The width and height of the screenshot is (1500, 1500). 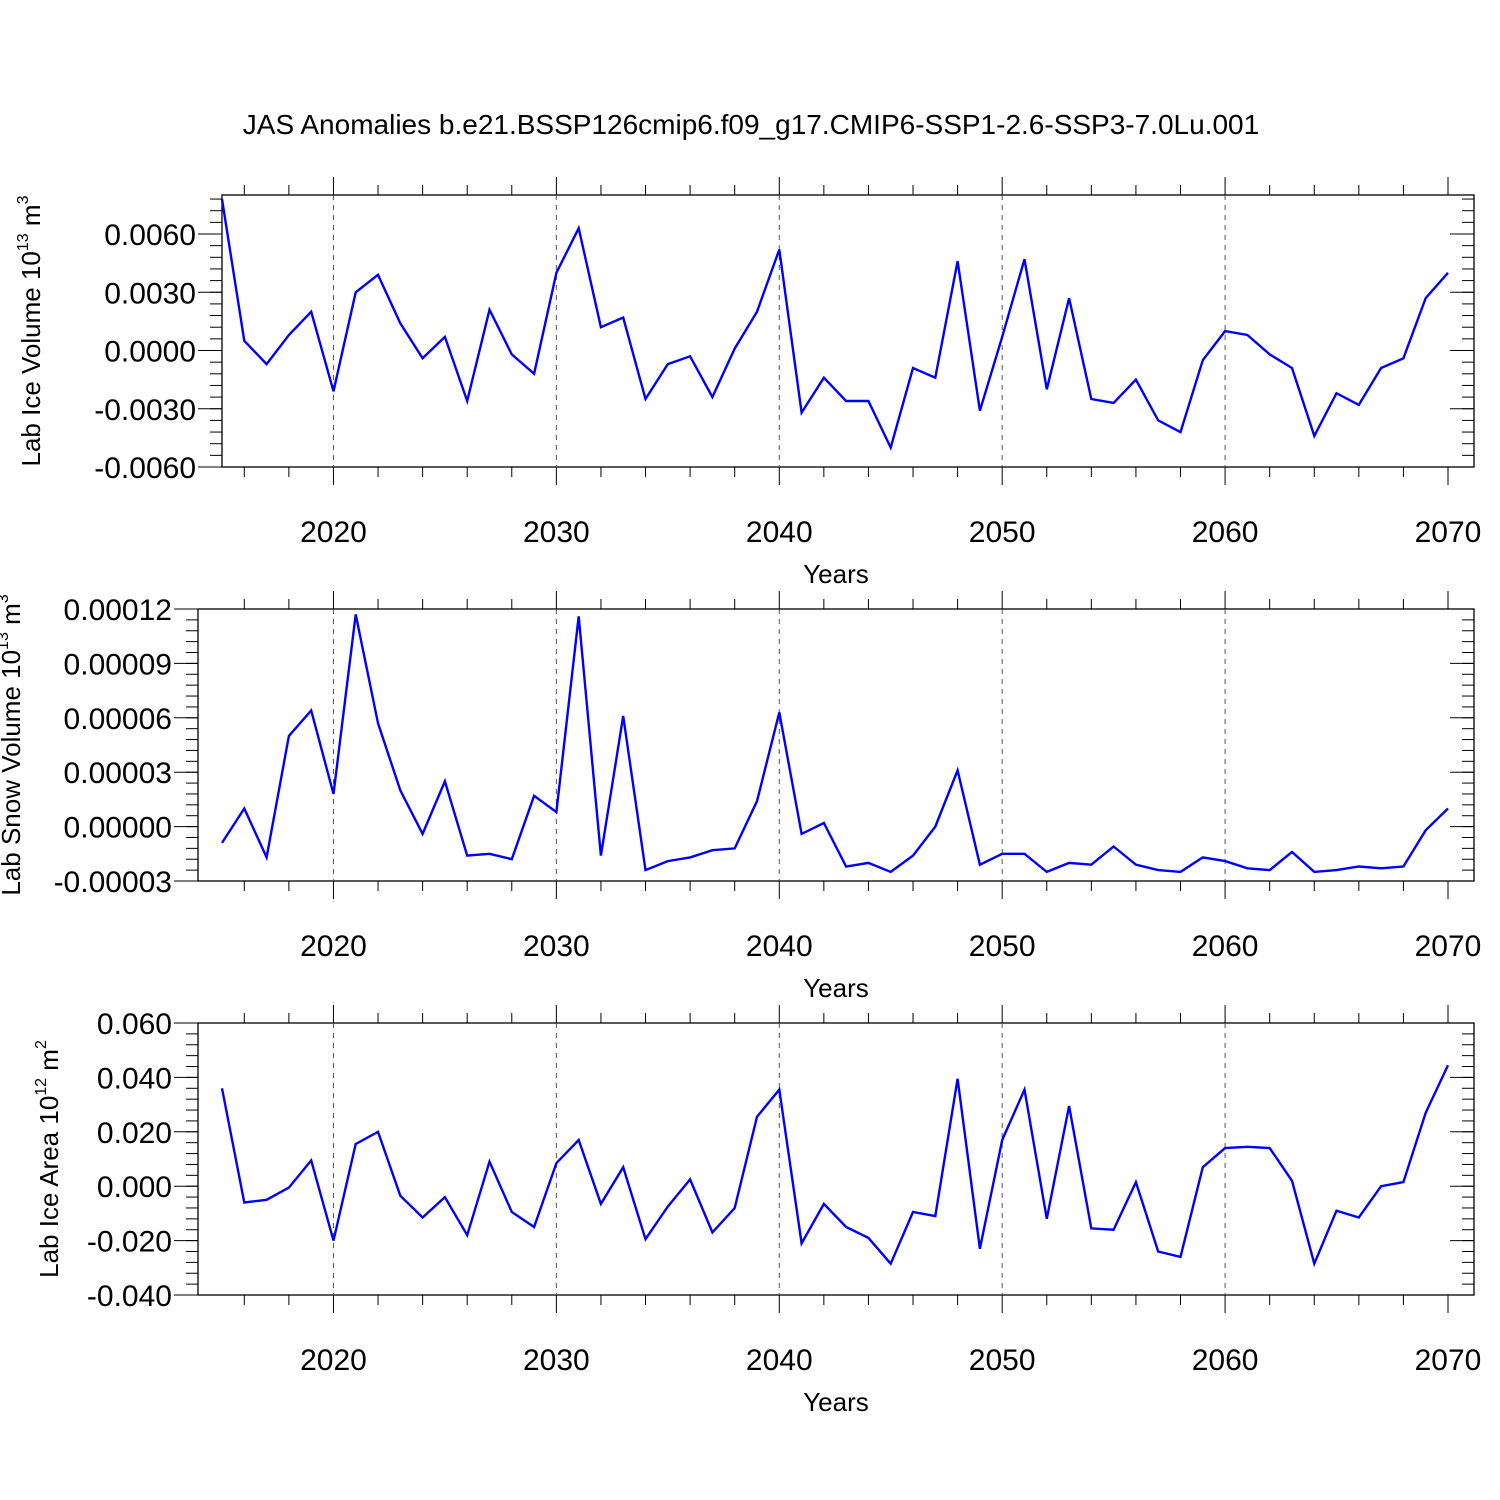 I want to click on y-tick-label: 0.060, so click(x=134, y=1024).